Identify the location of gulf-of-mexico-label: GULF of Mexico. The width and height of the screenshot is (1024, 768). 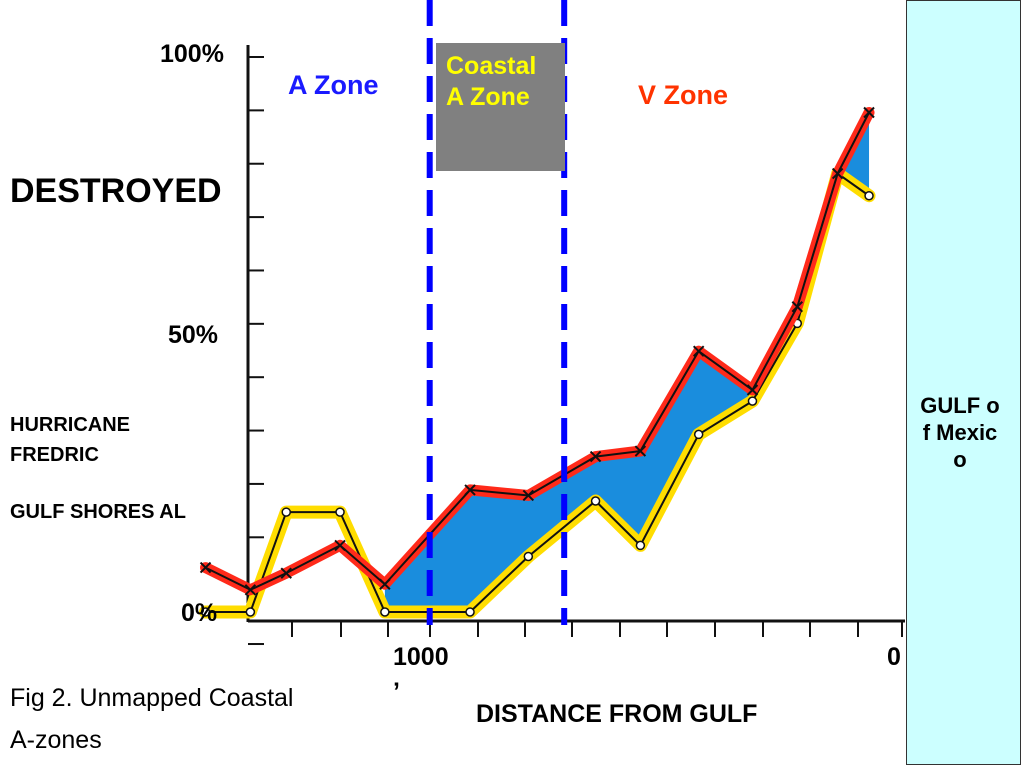
(960, 432).